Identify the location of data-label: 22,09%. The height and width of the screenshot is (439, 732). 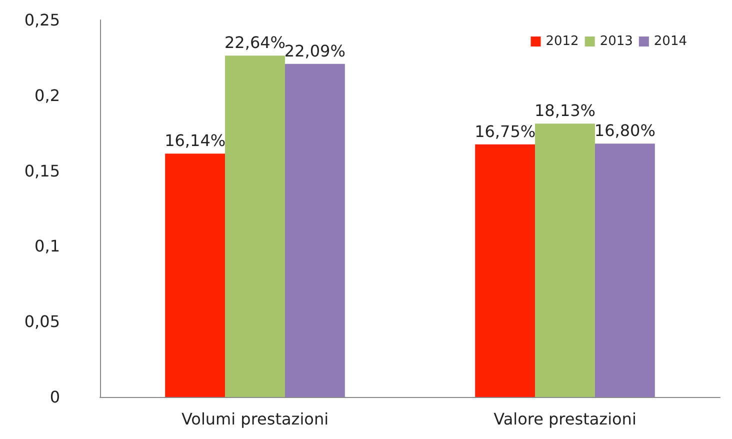
(315, 50).